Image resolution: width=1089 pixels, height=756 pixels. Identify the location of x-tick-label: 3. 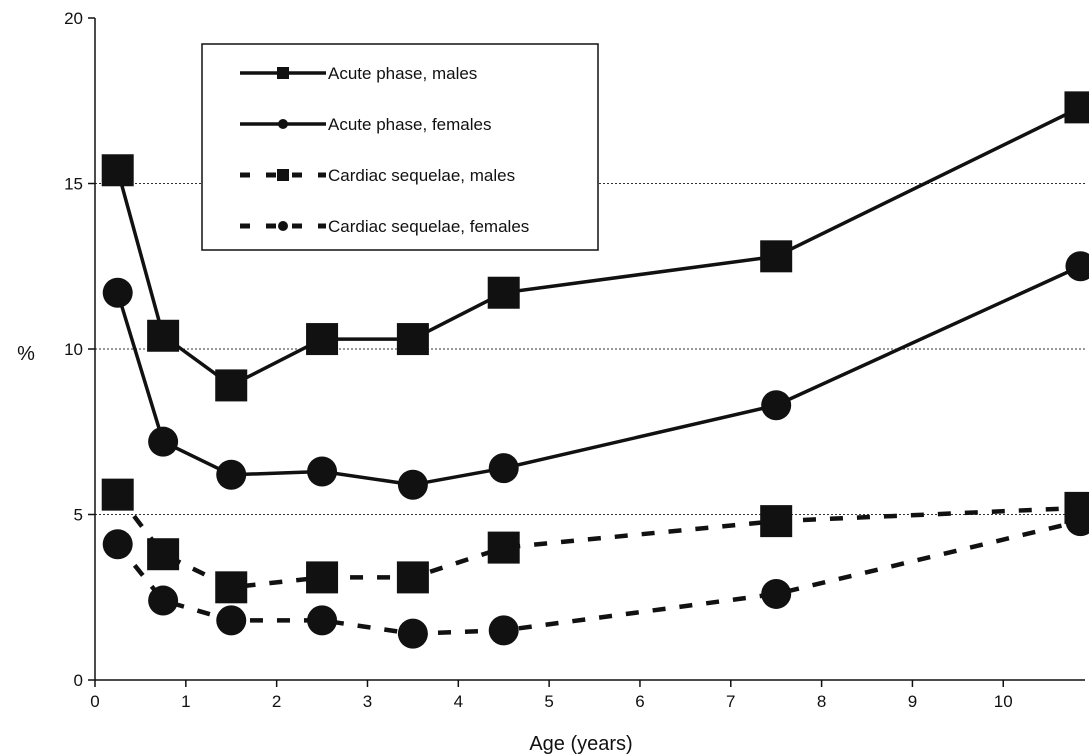
(367, 701).